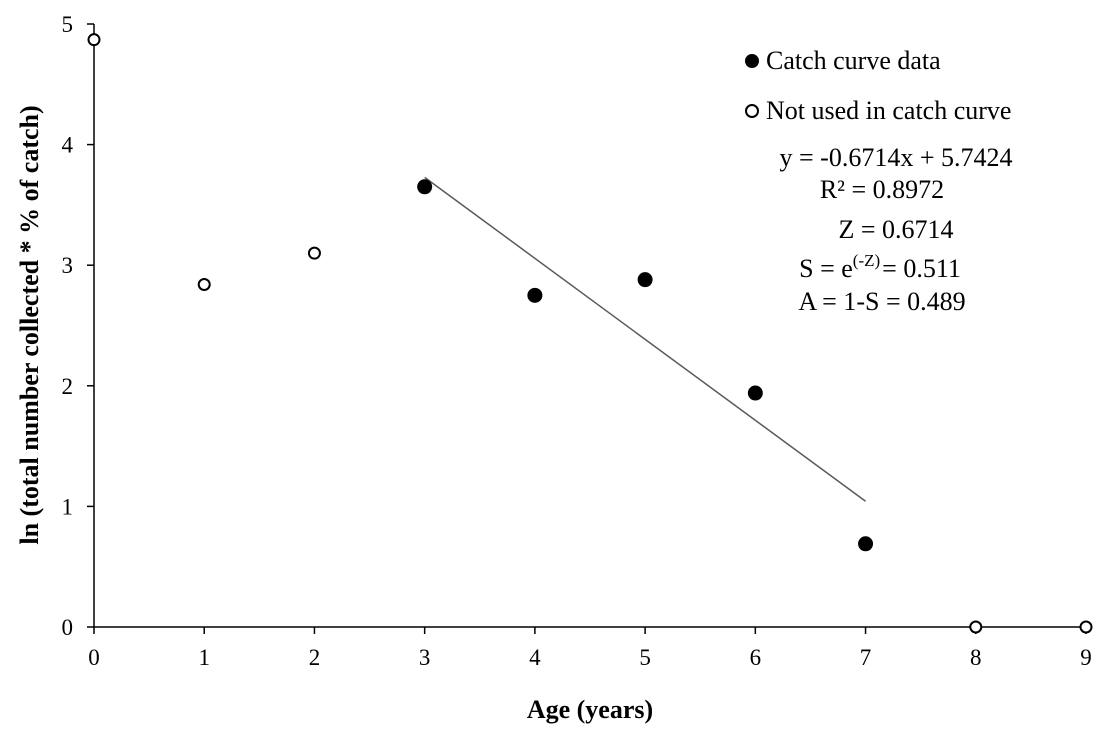  I want to click on y-tick-label: 1, so click(68, 506).